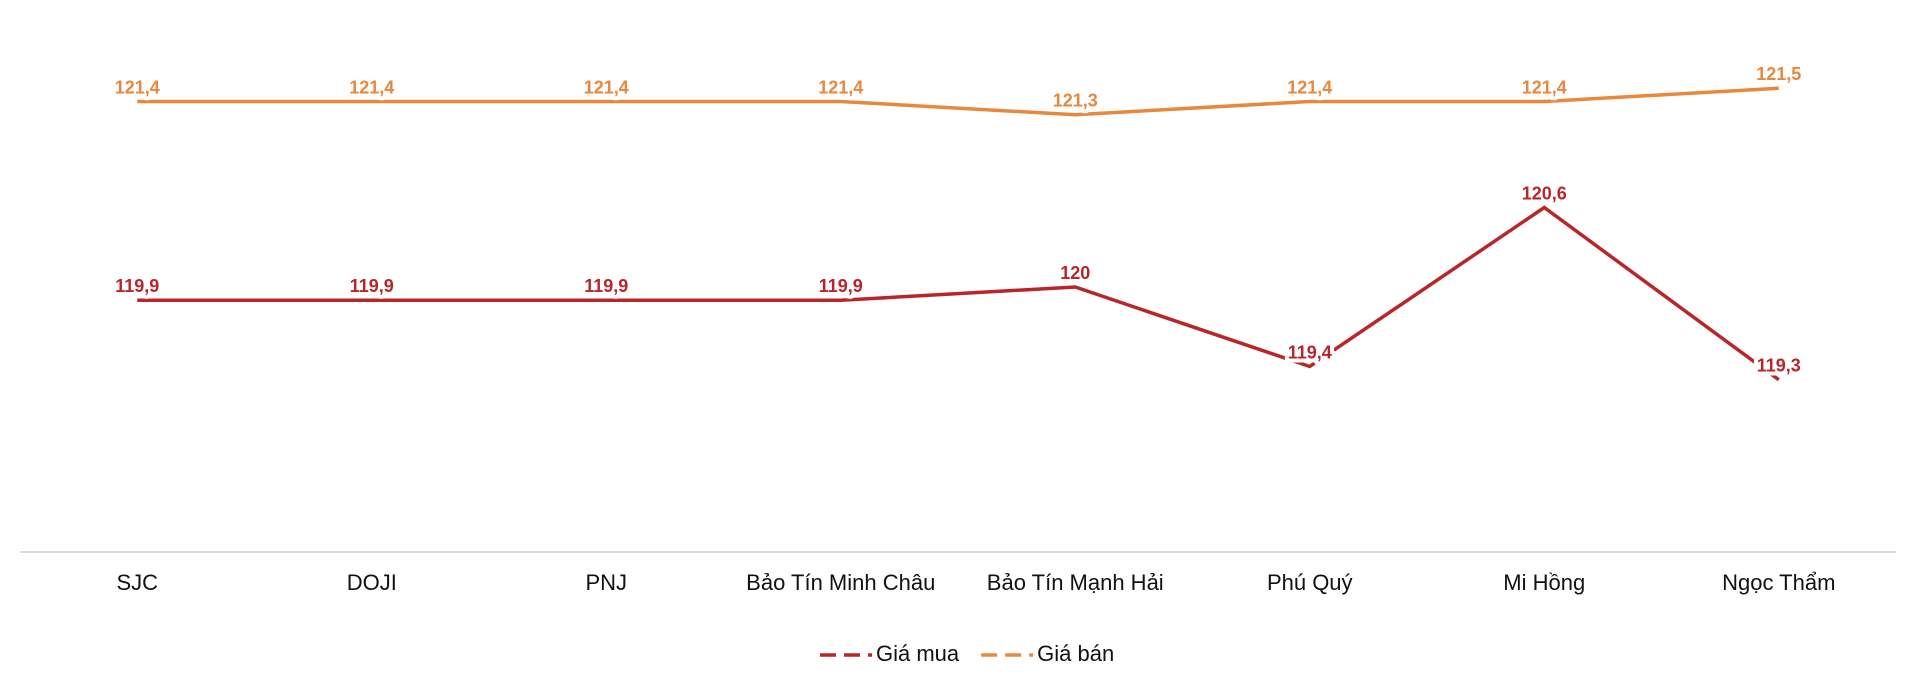  Describe the element at coordinates (1778, 74) in the screenshot. I see `data-label: 121,5` at that location.